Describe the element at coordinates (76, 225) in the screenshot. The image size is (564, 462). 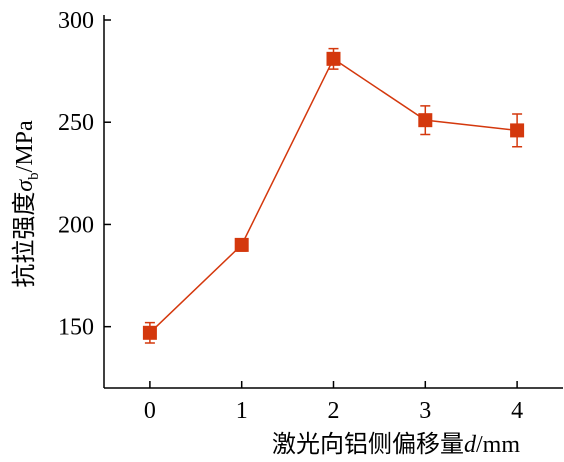
I see `y-tick-label: 200` at that location.